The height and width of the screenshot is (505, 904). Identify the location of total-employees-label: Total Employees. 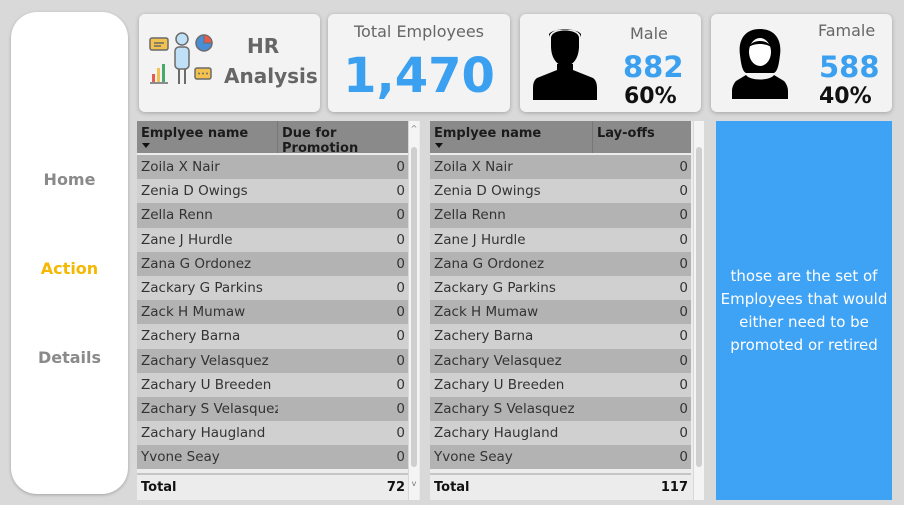
(419, 31).